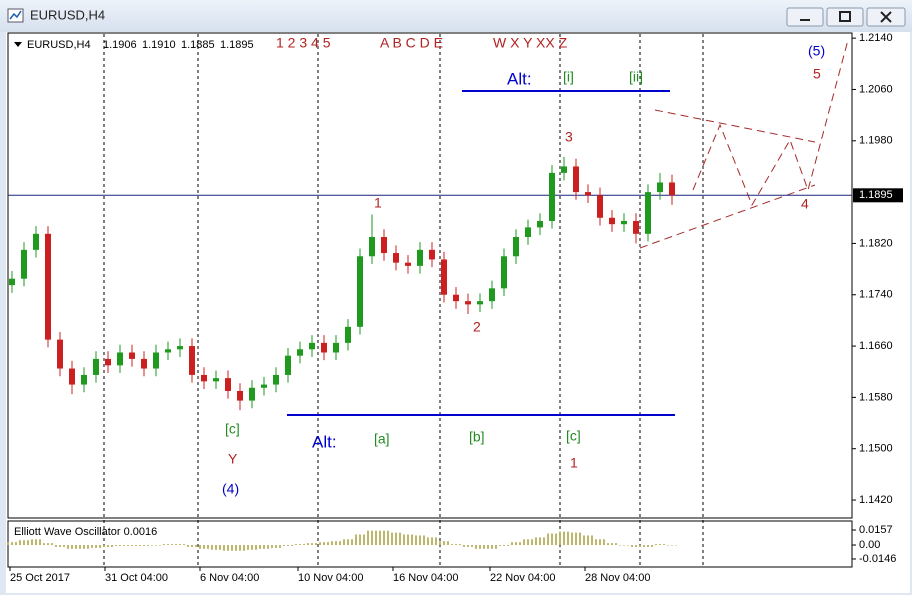  What do you see at coordinates (727, 216) in the screenshot?
I see `triangle-lower` at bounding box center [727, 216].